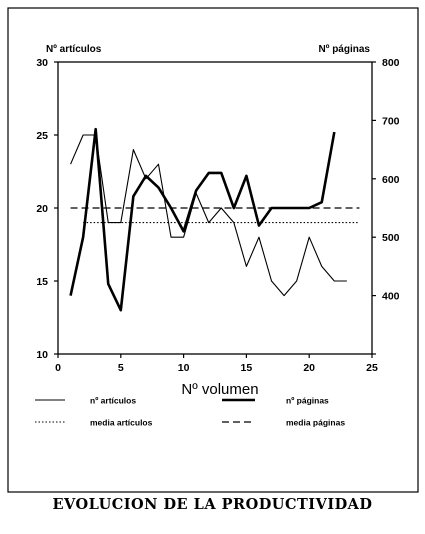  What do you see at coordinates (121, 368) in the screenshot?
I see `x-axis-tick-label: 5` at bounding box center [121, 368].